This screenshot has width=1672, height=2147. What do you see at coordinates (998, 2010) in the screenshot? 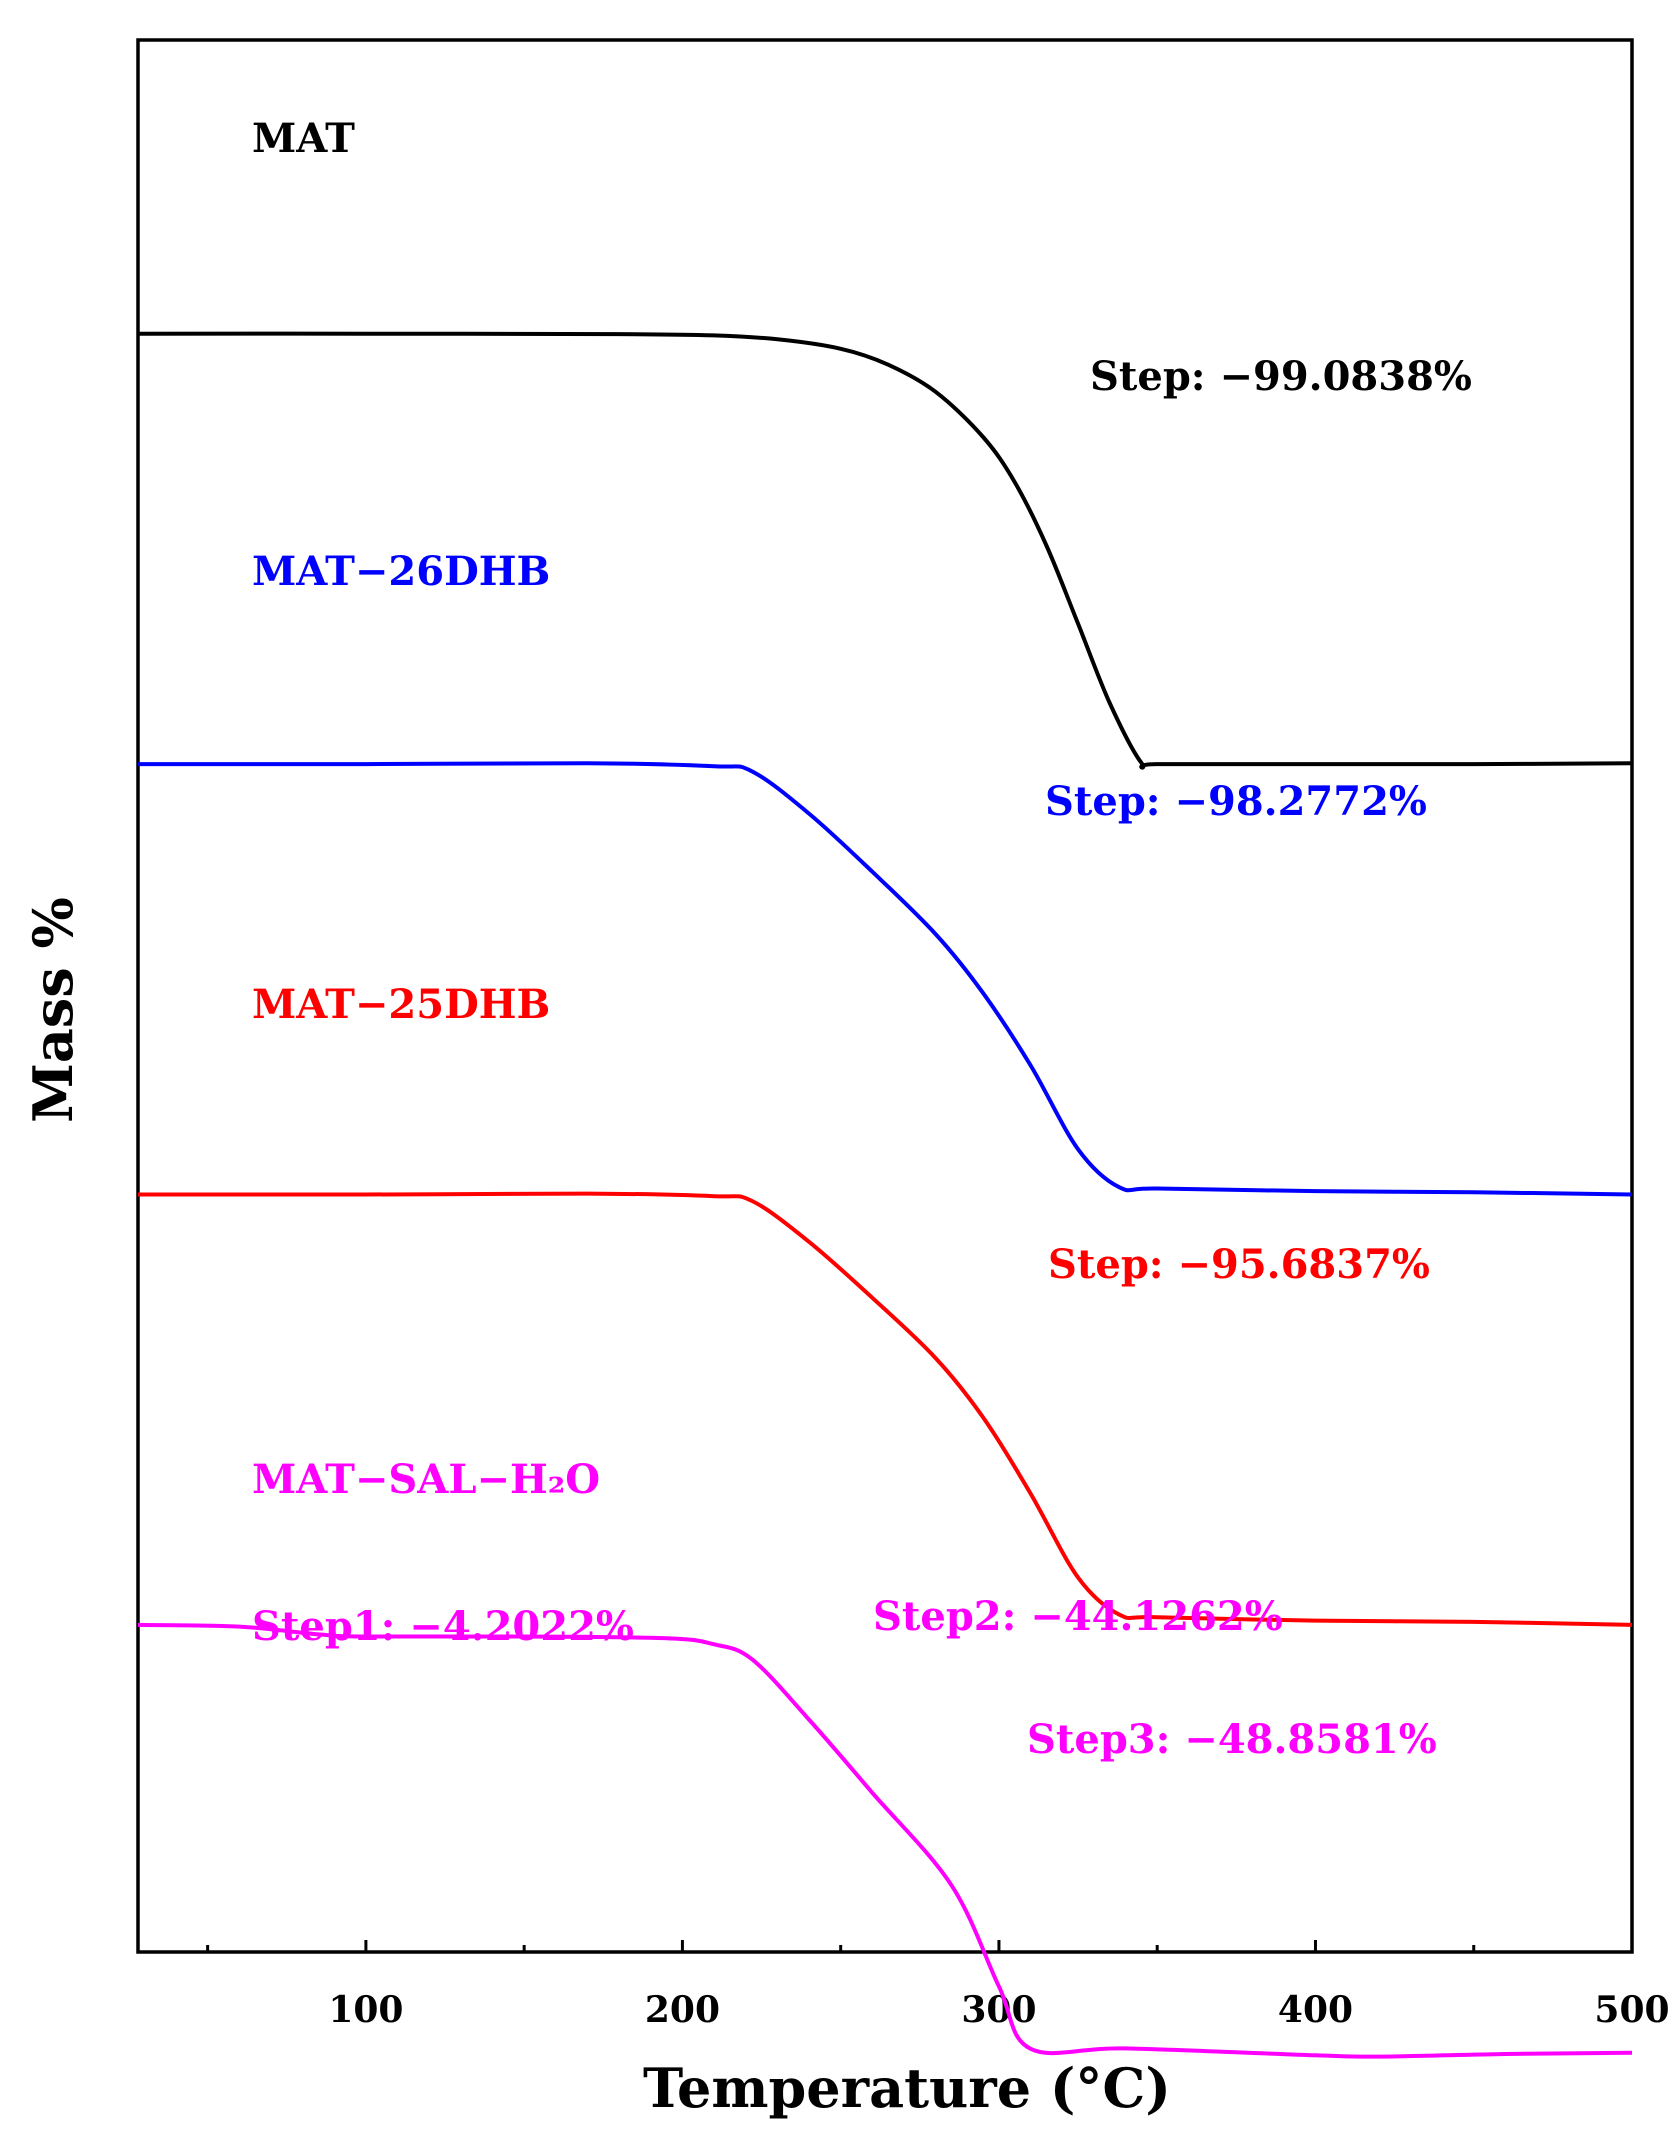
I see `x-tick-label: 300` at bounding box center [998, 2010].